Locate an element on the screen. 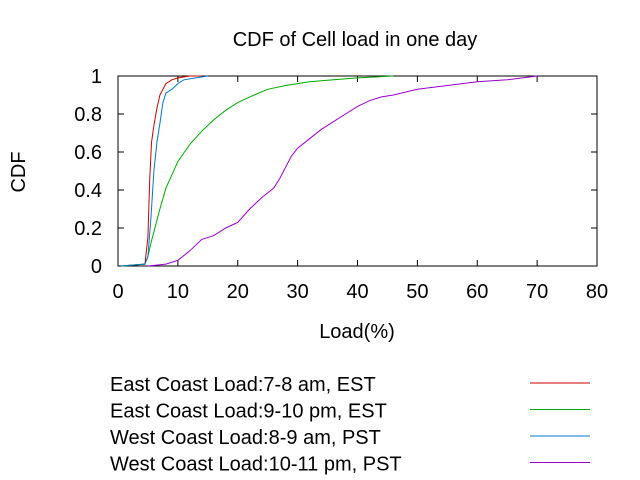  x-tick-label: 60 is located at coordinates (477, 292).